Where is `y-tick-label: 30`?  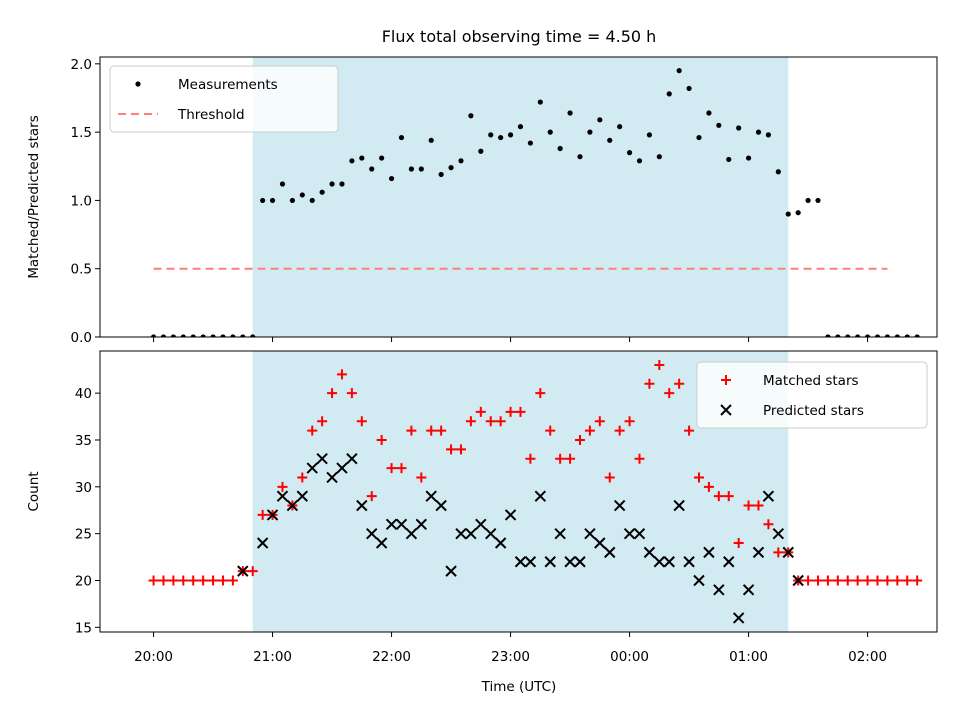
y-tick-label: 30 is located at coordinates (83, 488).